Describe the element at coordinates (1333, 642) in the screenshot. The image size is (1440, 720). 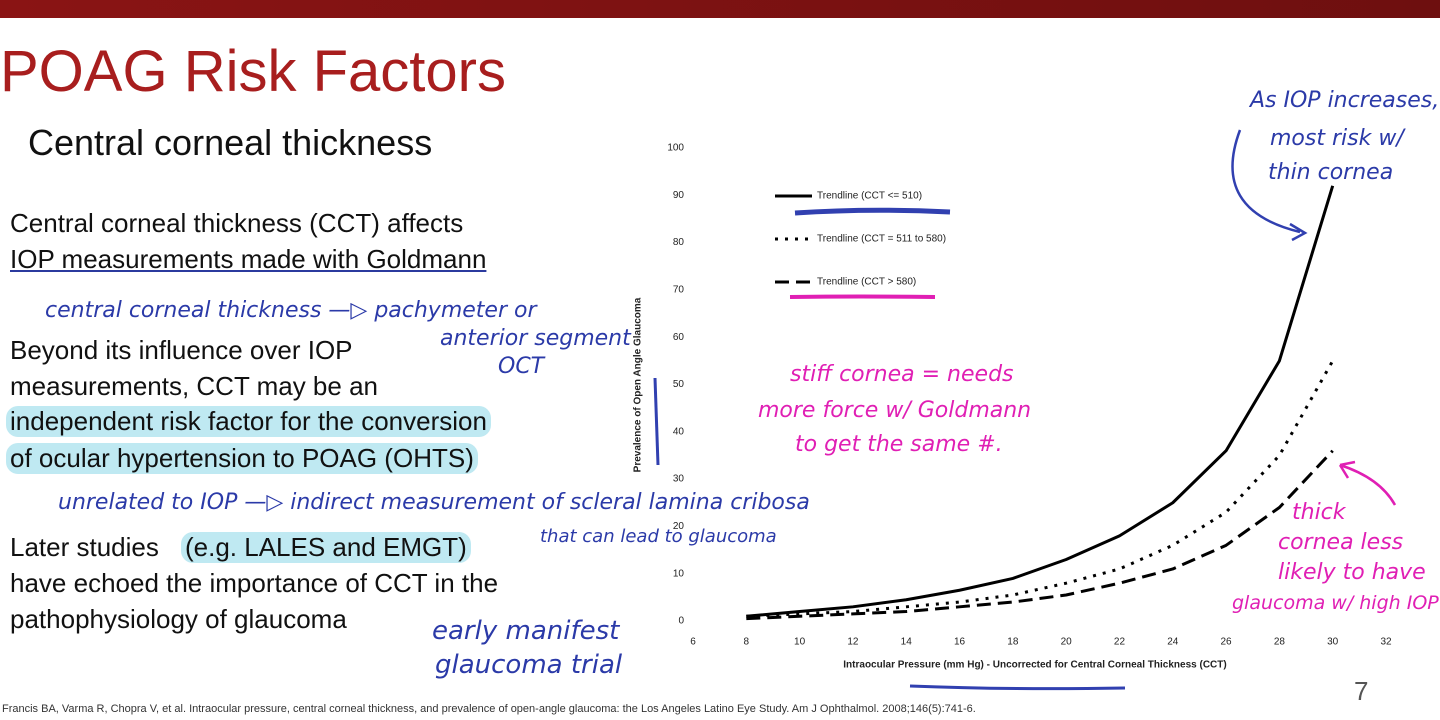
I see `x-tick-label: 30` at that location.